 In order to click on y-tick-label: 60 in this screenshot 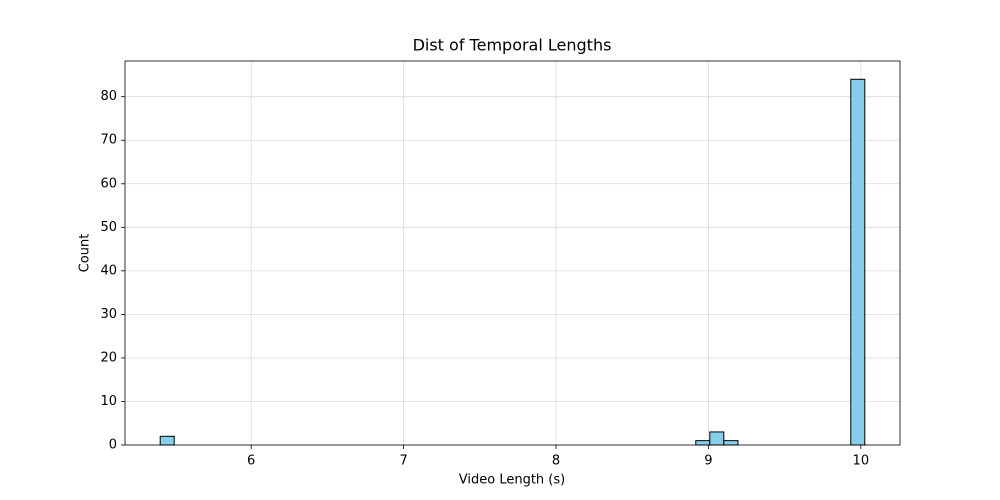, I will do `click(108, 183)`.